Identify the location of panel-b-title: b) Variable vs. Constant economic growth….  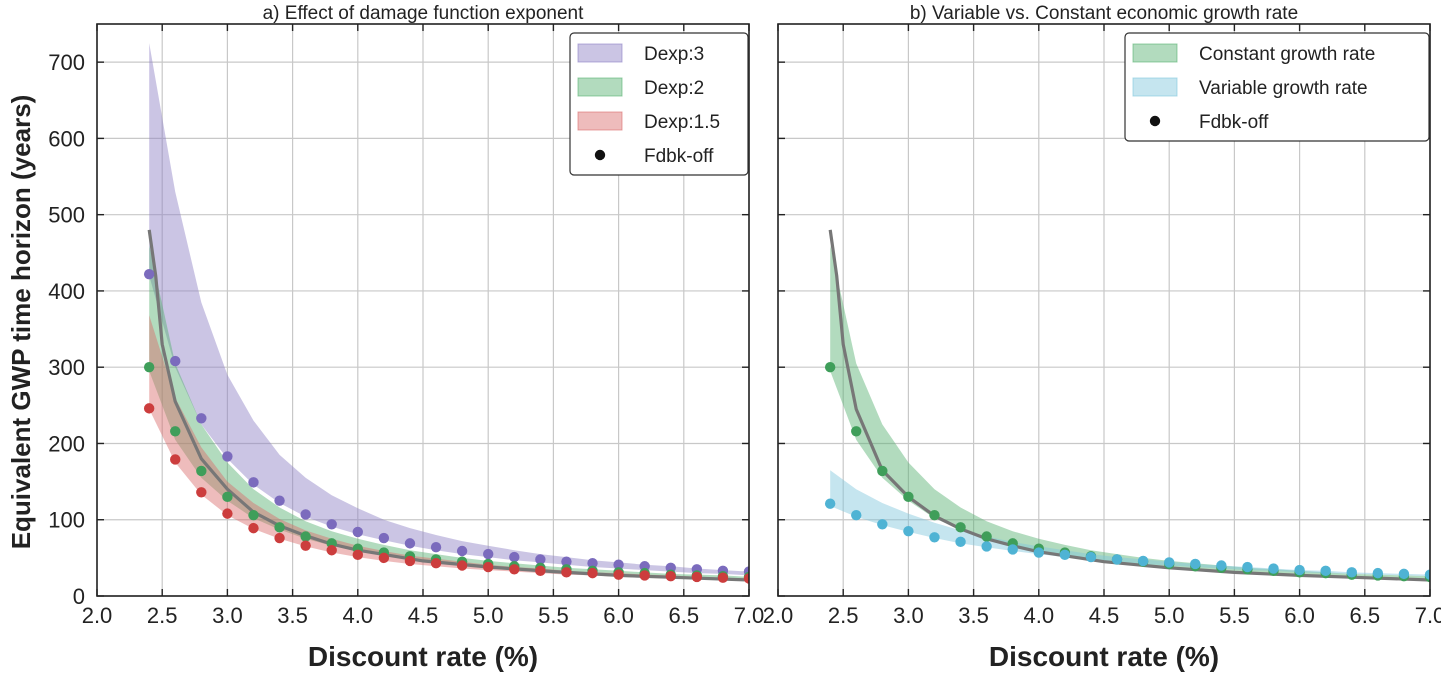
(1104, 13).